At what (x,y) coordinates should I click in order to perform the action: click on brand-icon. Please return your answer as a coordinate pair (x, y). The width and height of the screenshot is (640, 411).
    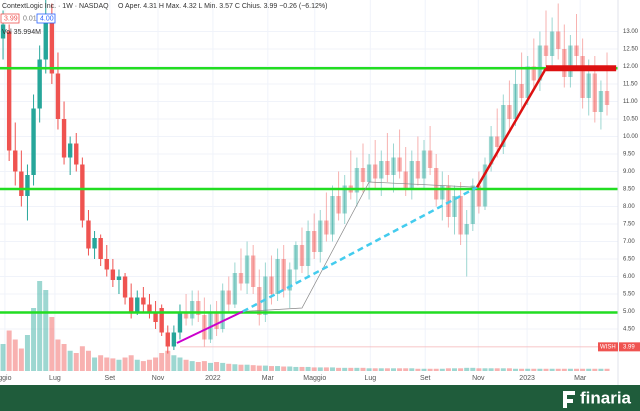
    Looking at the image, I should click on (569, 399).